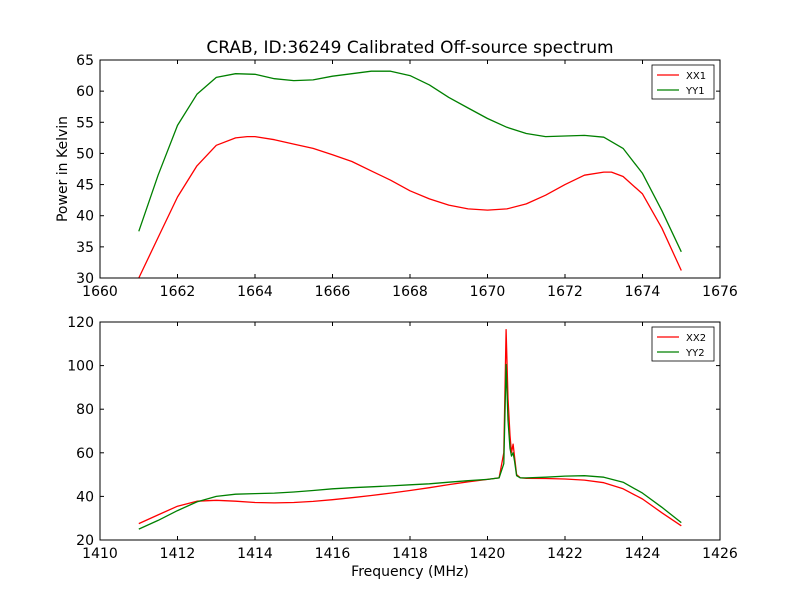 This screenshot has height=600, width=800. Describe the element at coordinates (720, 292) in the screenshot. I see `x-tick-label: 1676` at that location.